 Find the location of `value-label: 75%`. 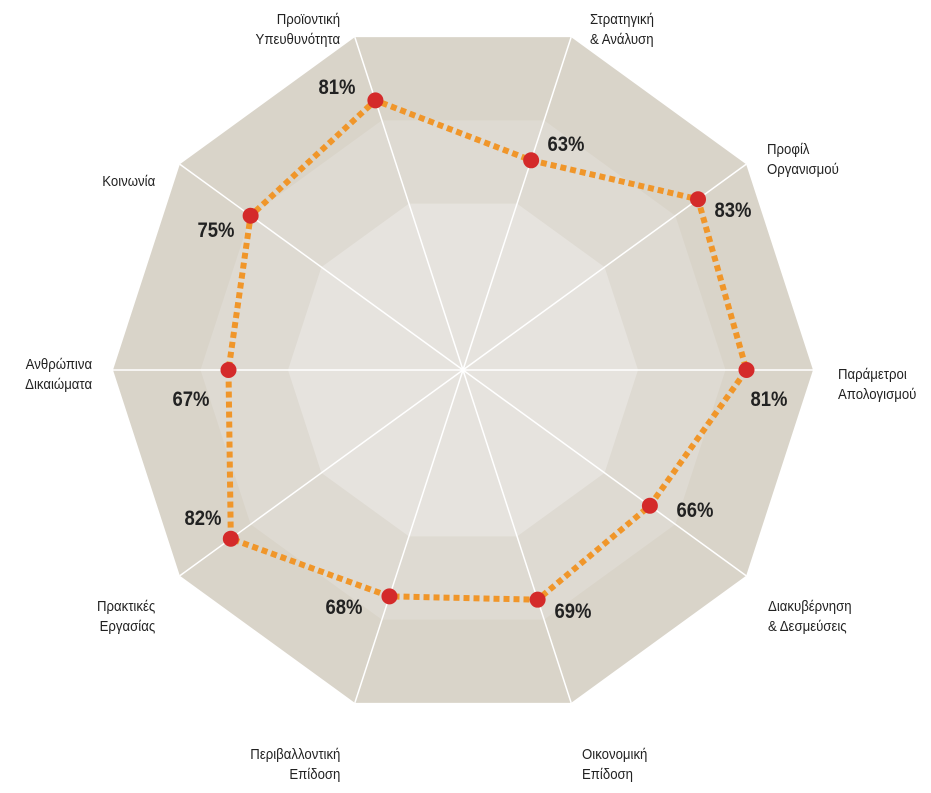

value-label: 75% is located at coordinates (216, 230).